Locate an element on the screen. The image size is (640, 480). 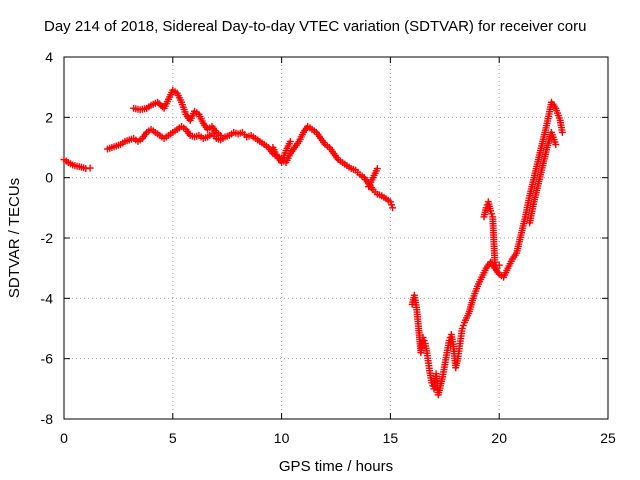
y-tick-label: -4 is located at coordinates (47, 298).